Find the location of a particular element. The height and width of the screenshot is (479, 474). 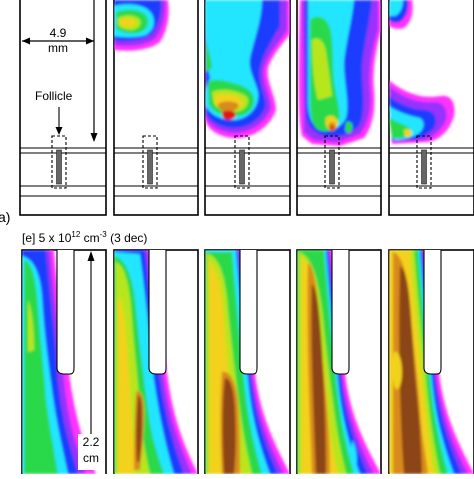

width-annotation-value: 4.9 is located at coordinates (58, 33).